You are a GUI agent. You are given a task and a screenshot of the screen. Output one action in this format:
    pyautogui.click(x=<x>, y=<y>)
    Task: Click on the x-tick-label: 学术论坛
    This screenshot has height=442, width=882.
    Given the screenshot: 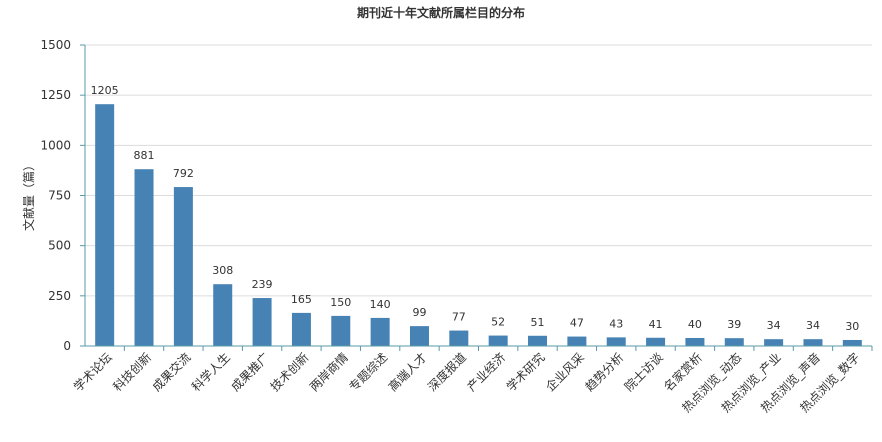 What is the action you would take?
    pyautogui.click(x=92, y=372)
    